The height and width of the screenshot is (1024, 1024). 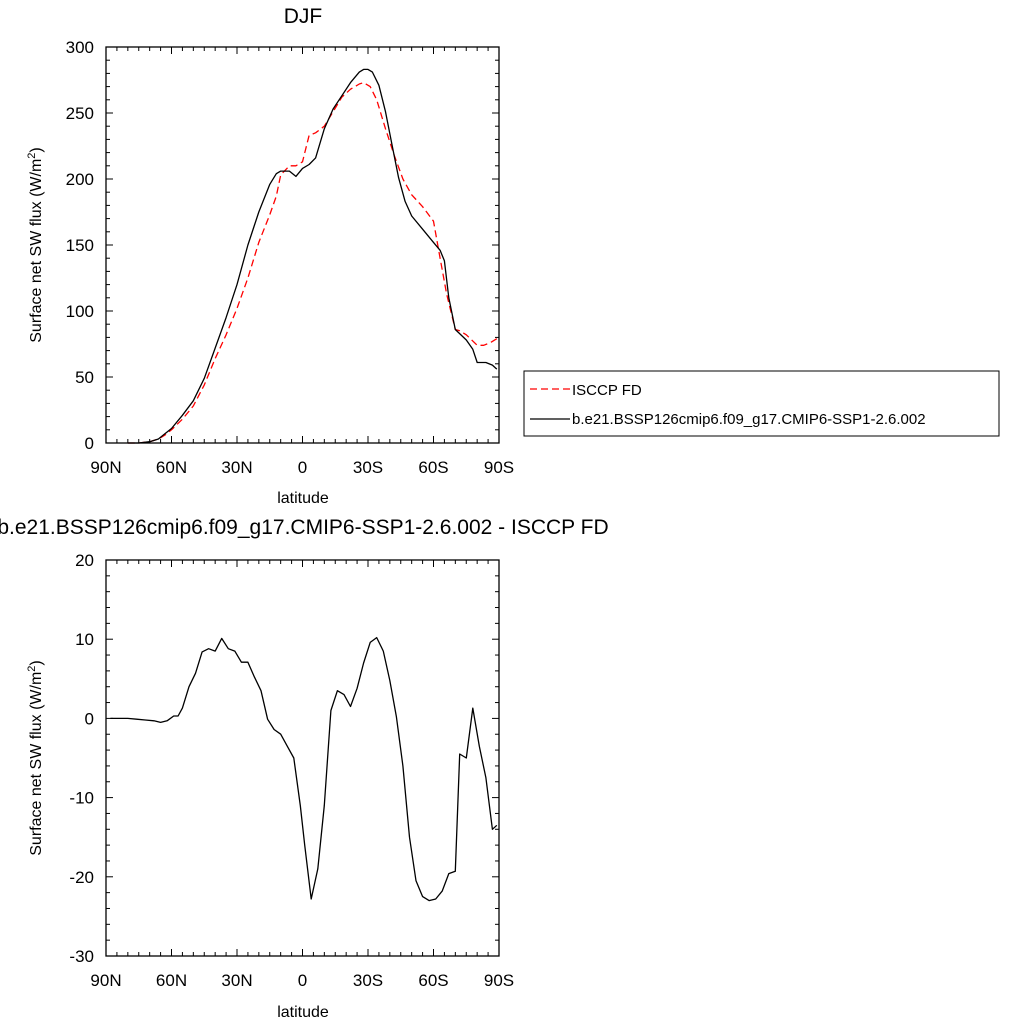 I want to click on top-y-tick-label: 150, so click(x=80, y=245).